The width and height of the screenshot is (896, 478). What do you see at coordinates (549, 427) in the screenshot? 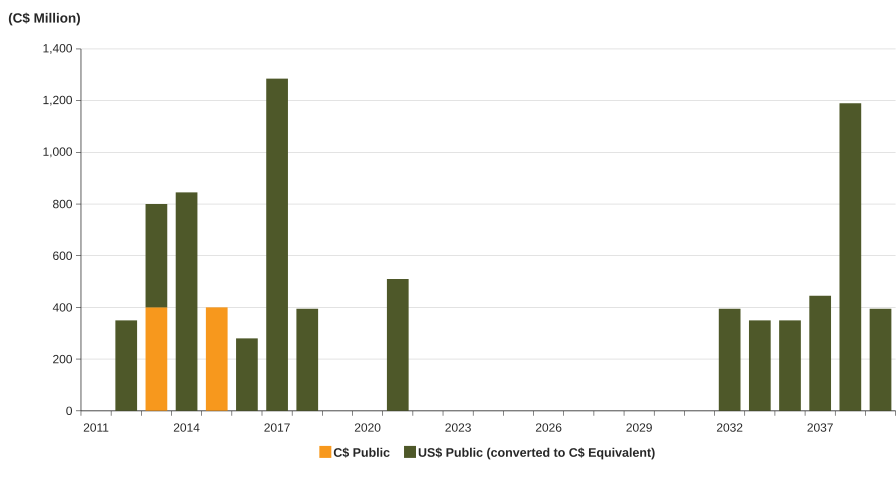
I see `x-tick-label: 2026` at bounding box center [549, 427].